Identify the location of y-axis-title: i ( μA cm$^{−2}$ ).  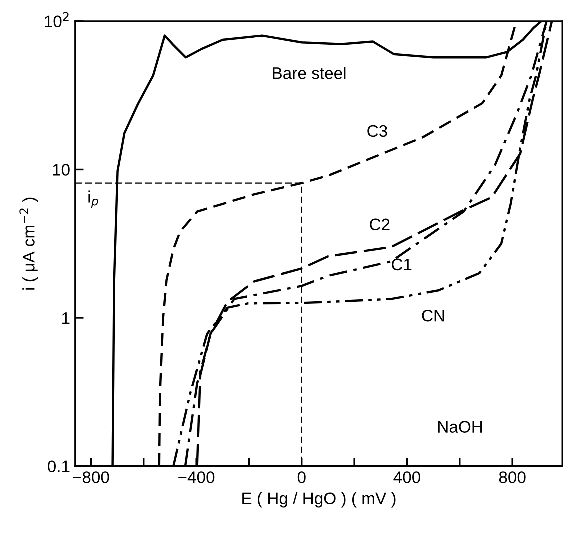
(29, 244).